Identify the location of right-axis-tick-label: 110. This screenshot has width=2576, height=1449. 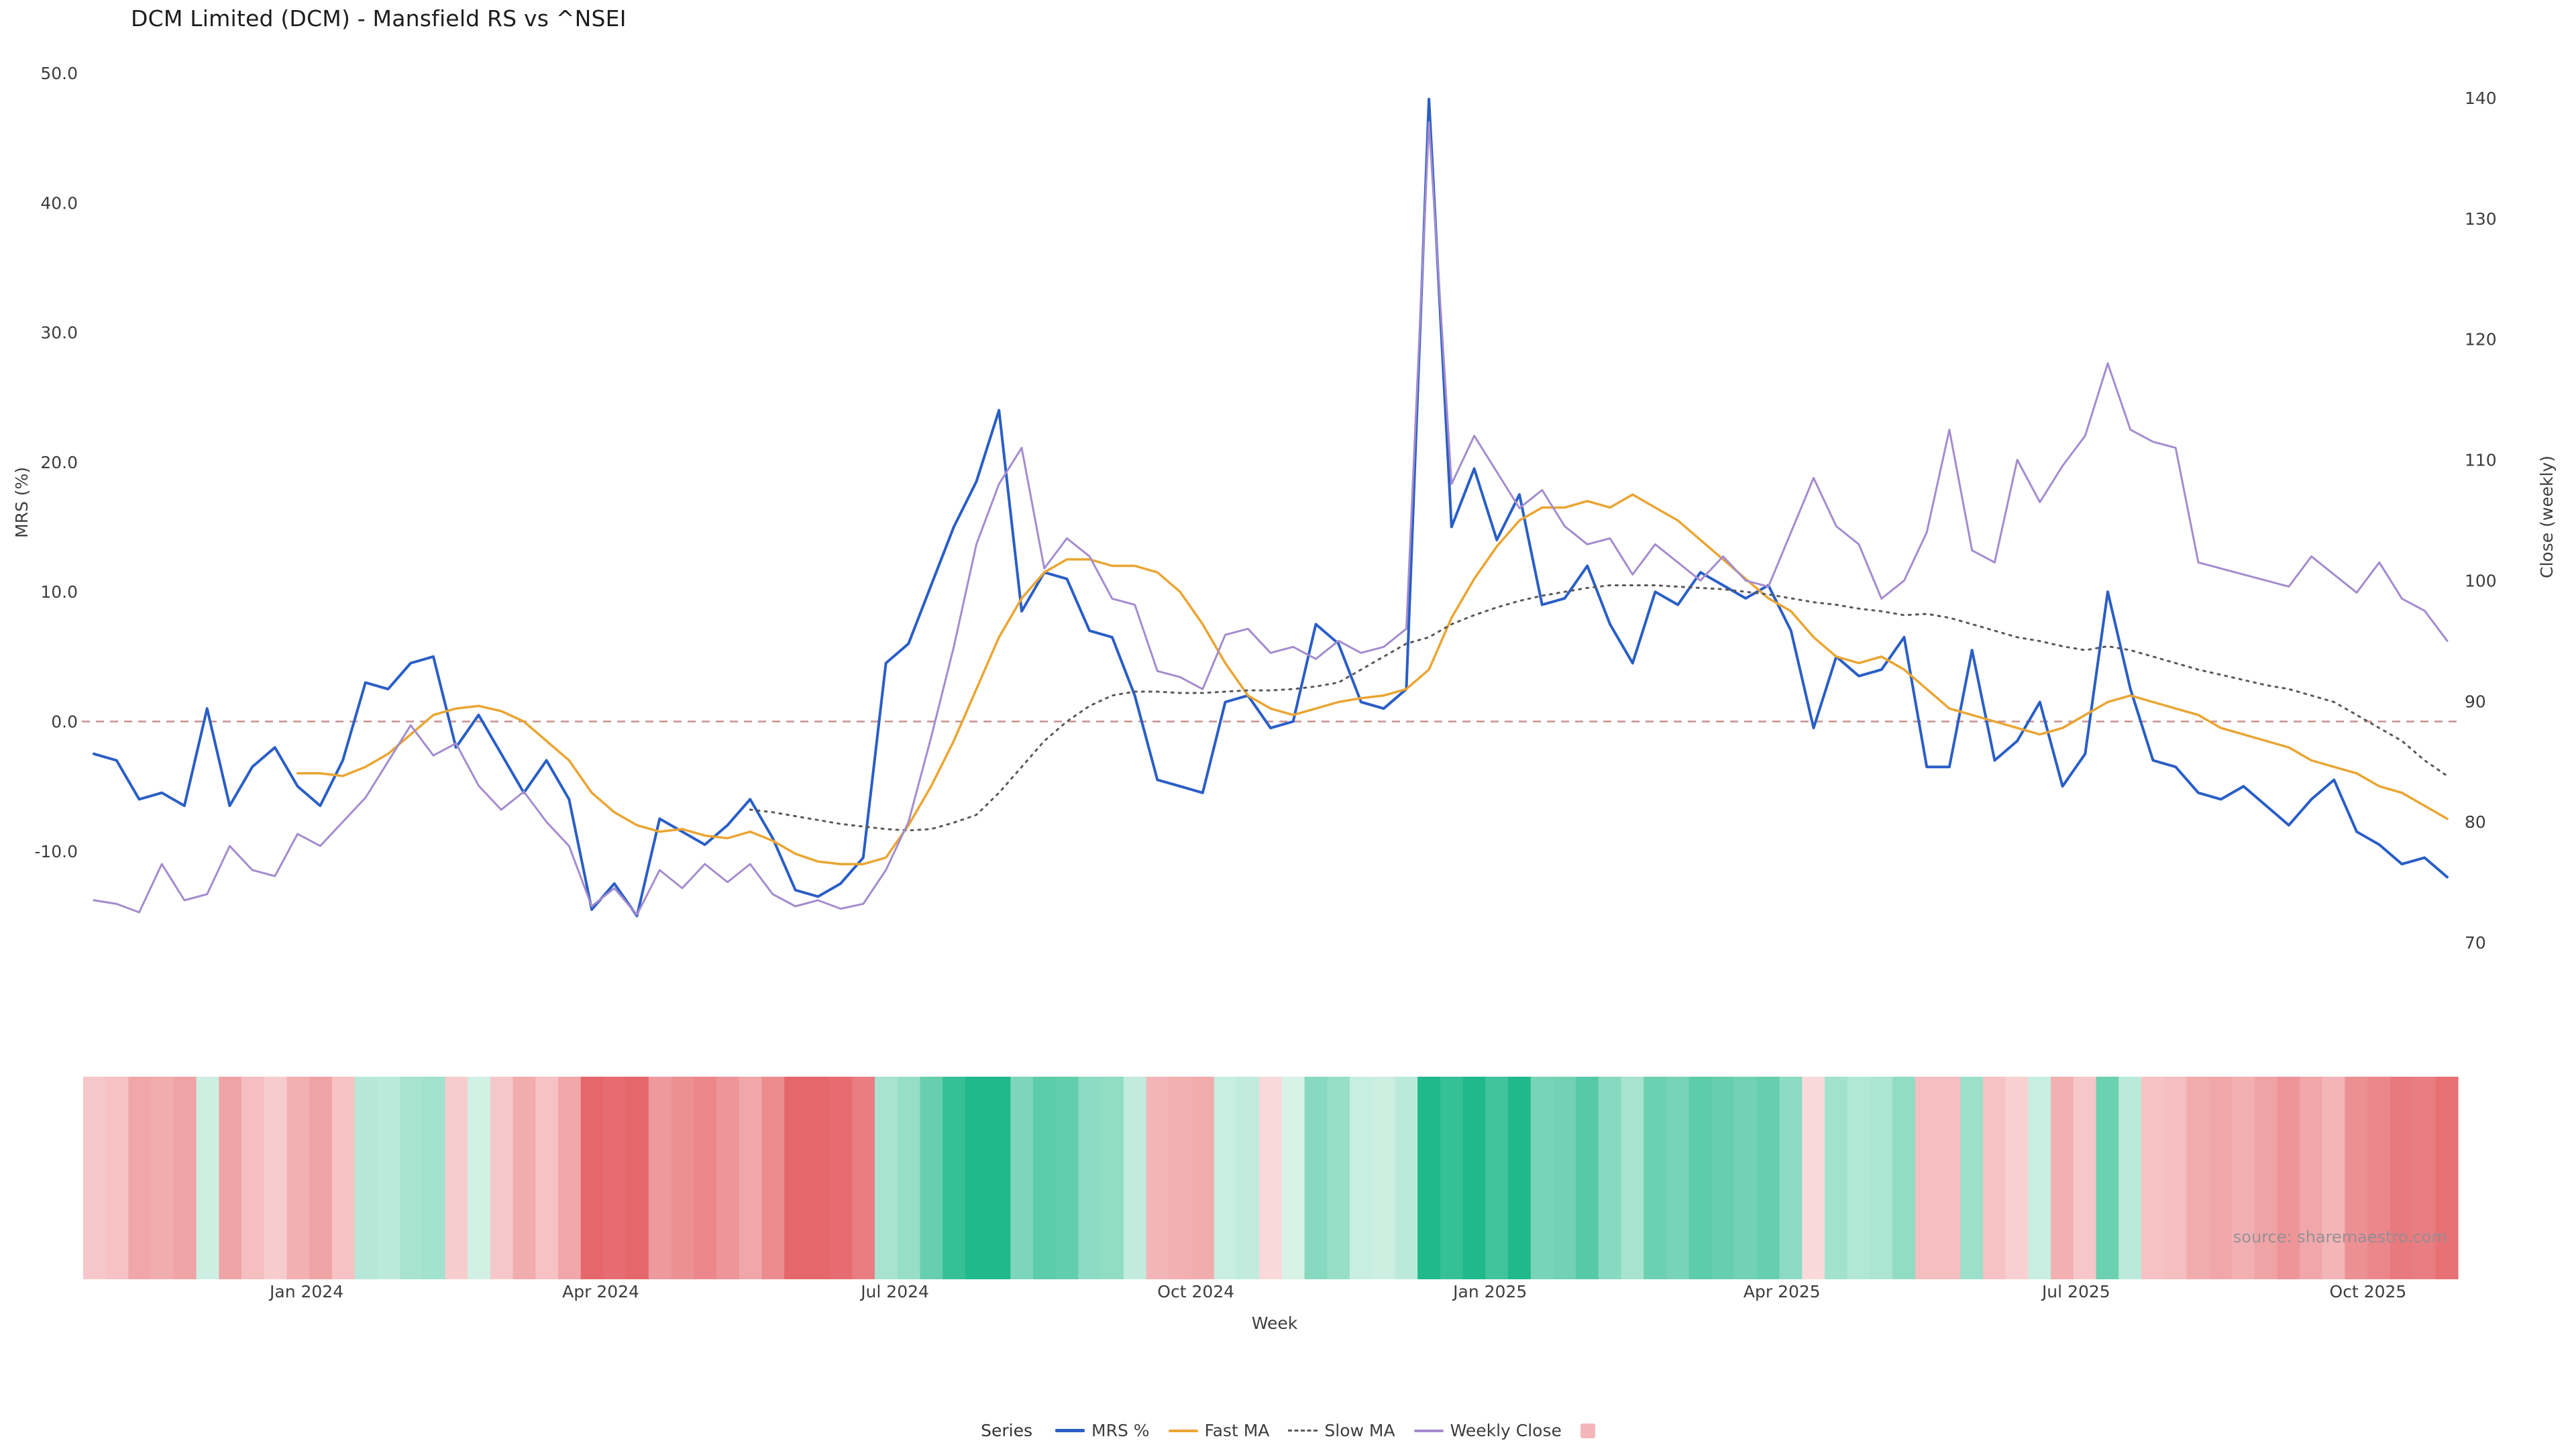
(2481, 460).